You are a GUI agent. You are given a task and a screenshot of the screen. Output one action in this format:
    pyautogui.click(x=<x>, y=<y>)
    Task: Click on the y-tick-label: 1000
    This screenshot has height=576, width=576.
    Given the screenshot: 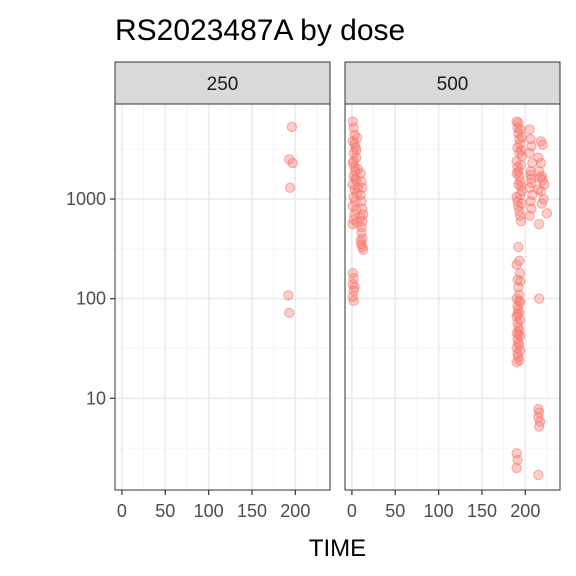 What is the action you would take?
    pyautogui.click(x=86, y=199)
    